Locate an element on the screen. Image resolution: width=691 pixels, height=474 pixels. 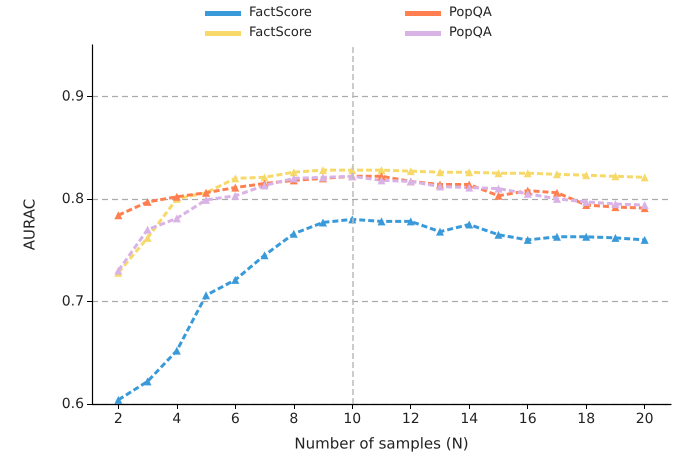
y-tick-label: 0.9 is located at coordinates (73, 96).